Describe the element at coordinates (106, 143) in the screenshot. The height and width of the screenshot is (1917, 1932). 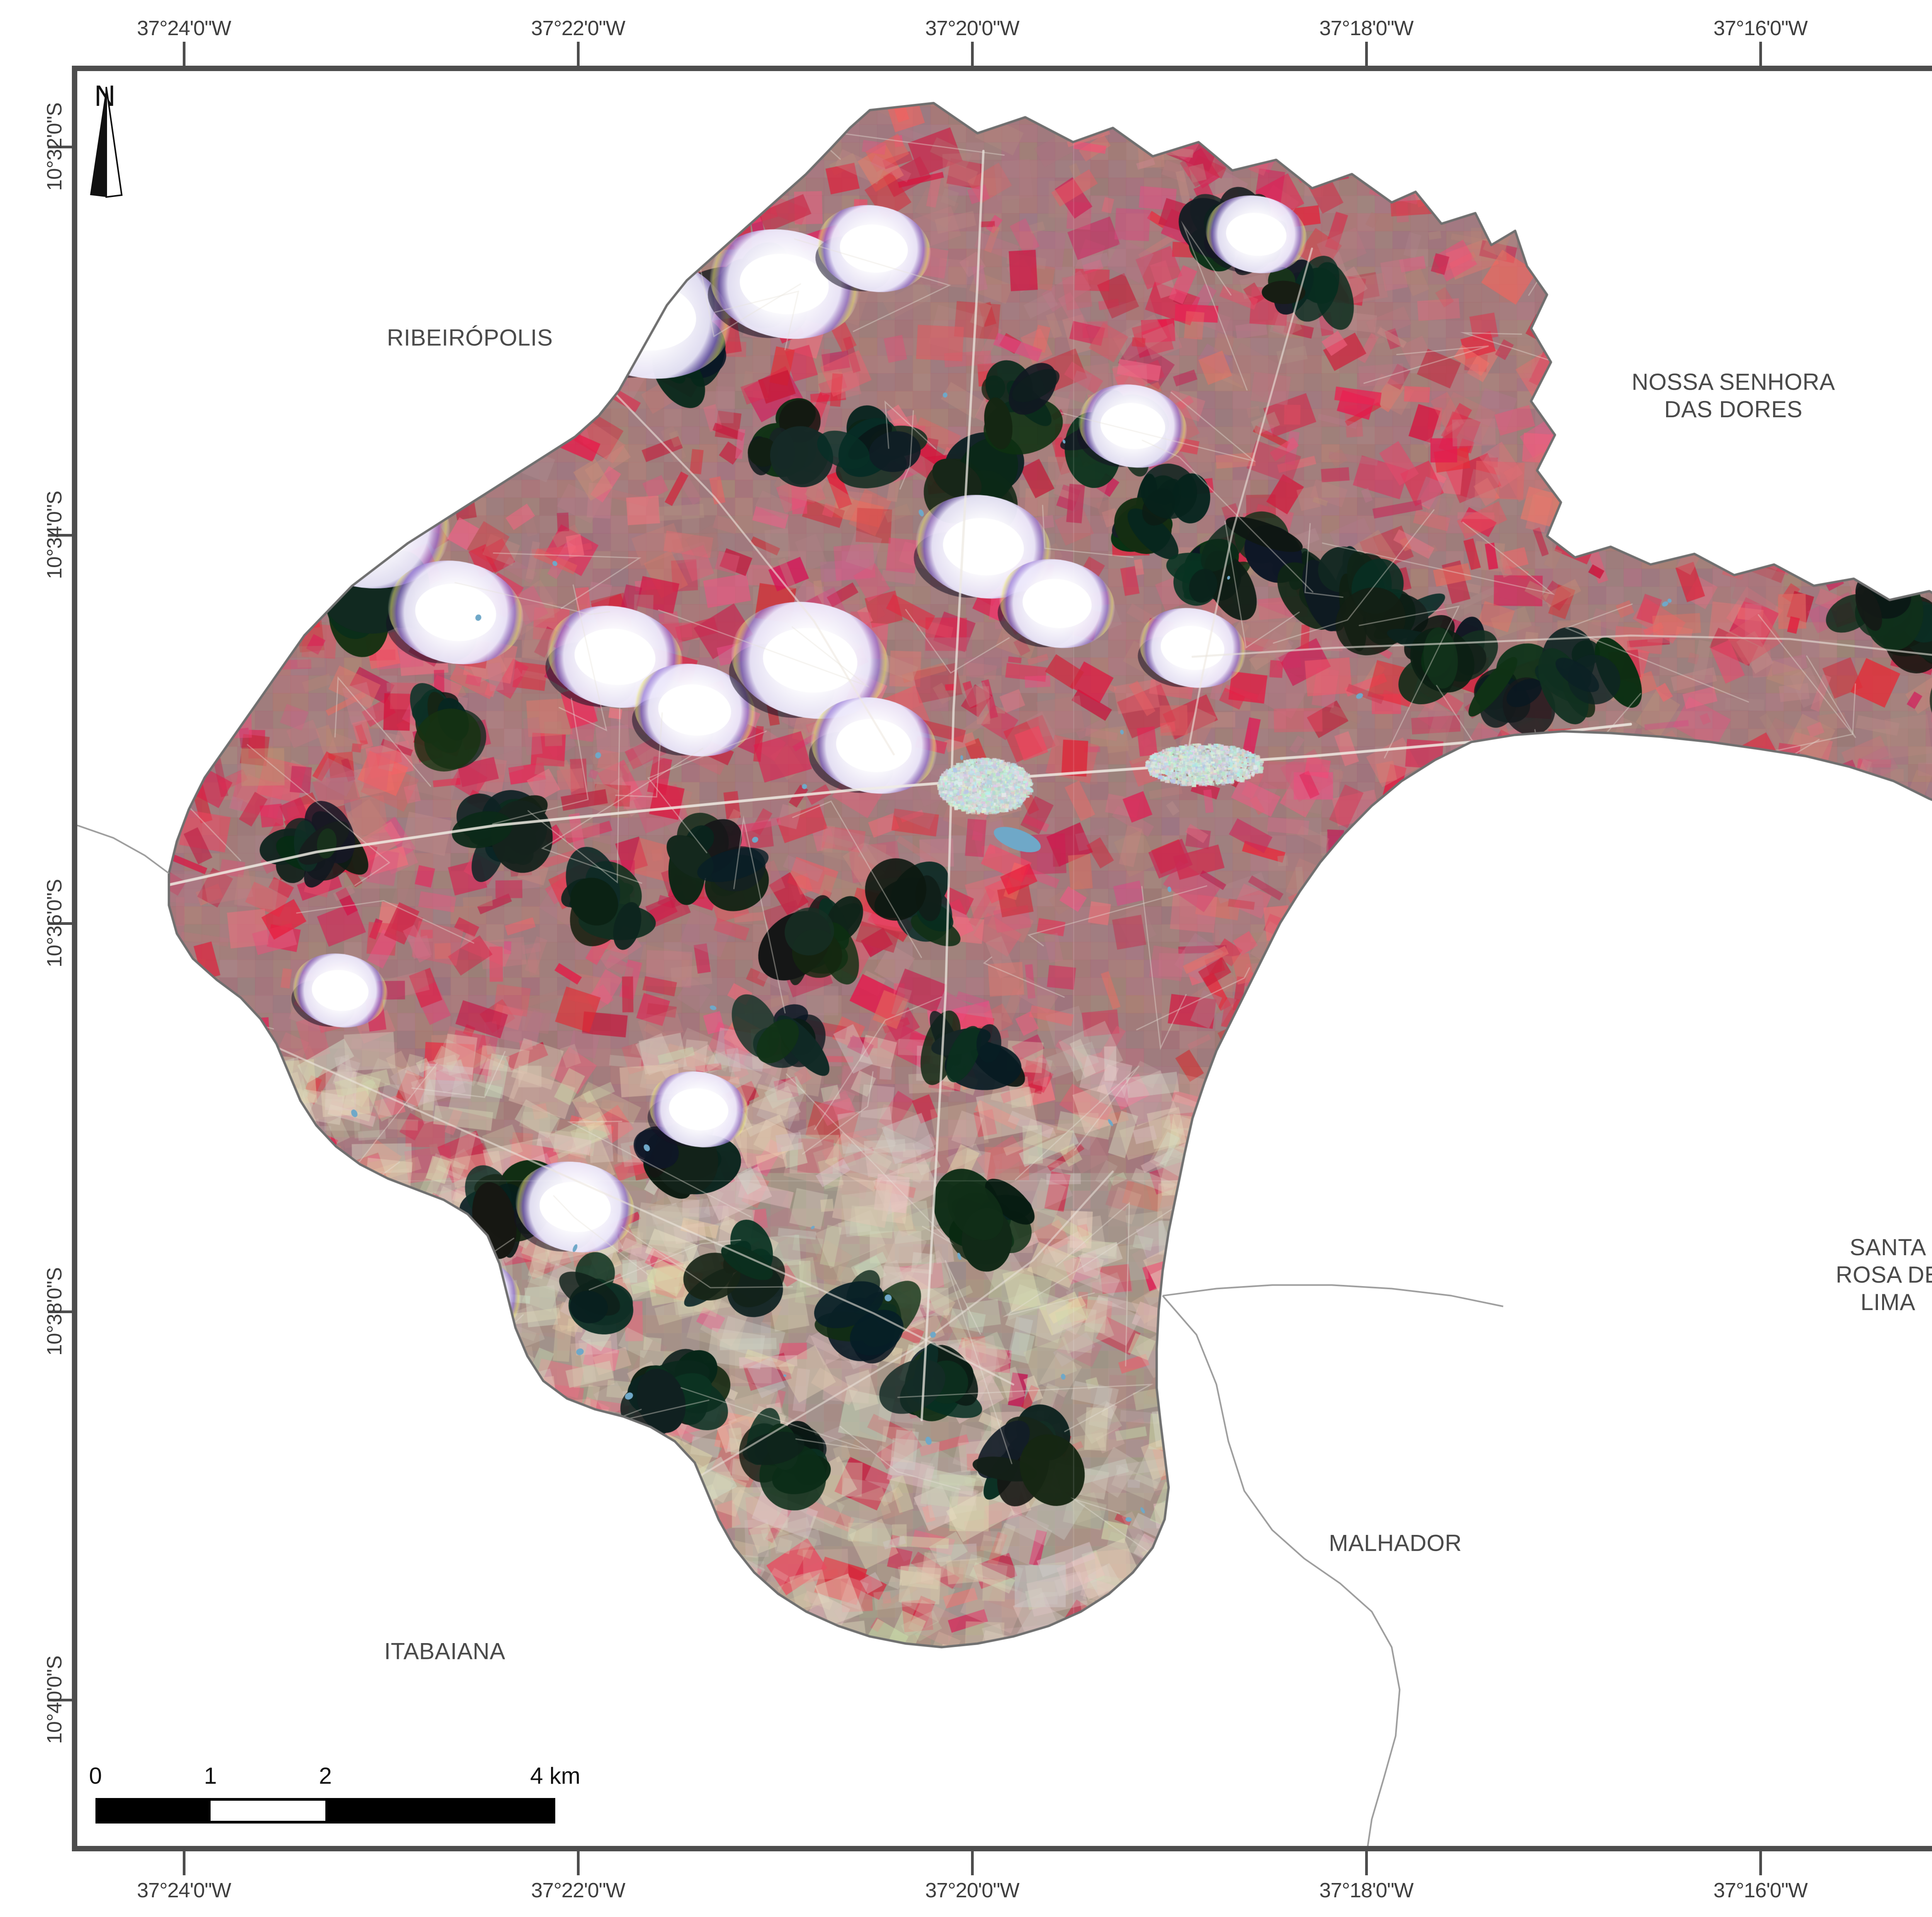
I see `north-arrow-icon` at that location.